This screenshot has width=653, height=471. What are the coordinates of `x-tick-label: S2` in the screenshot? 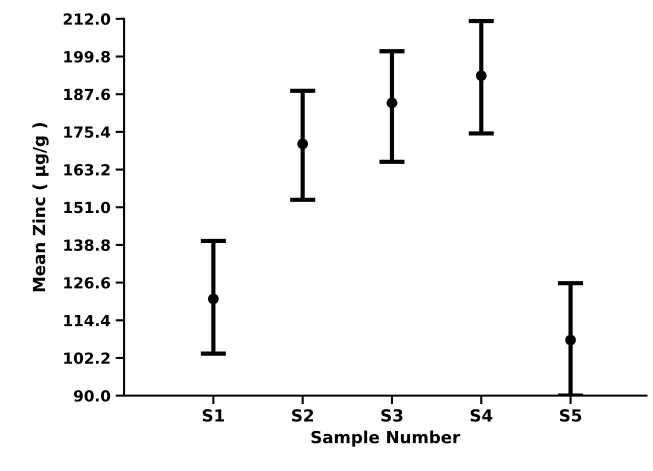 It's located at (303, 415).